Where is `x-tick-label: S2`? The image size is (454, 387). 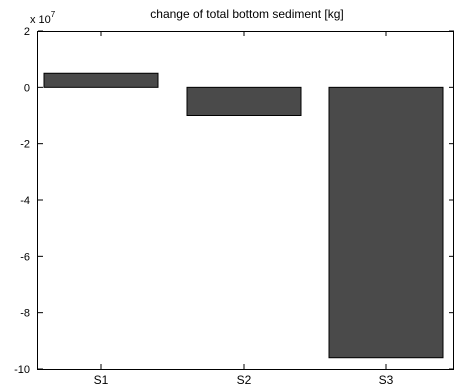 x-tick-label: S2 is located at coordinates (244, 380).